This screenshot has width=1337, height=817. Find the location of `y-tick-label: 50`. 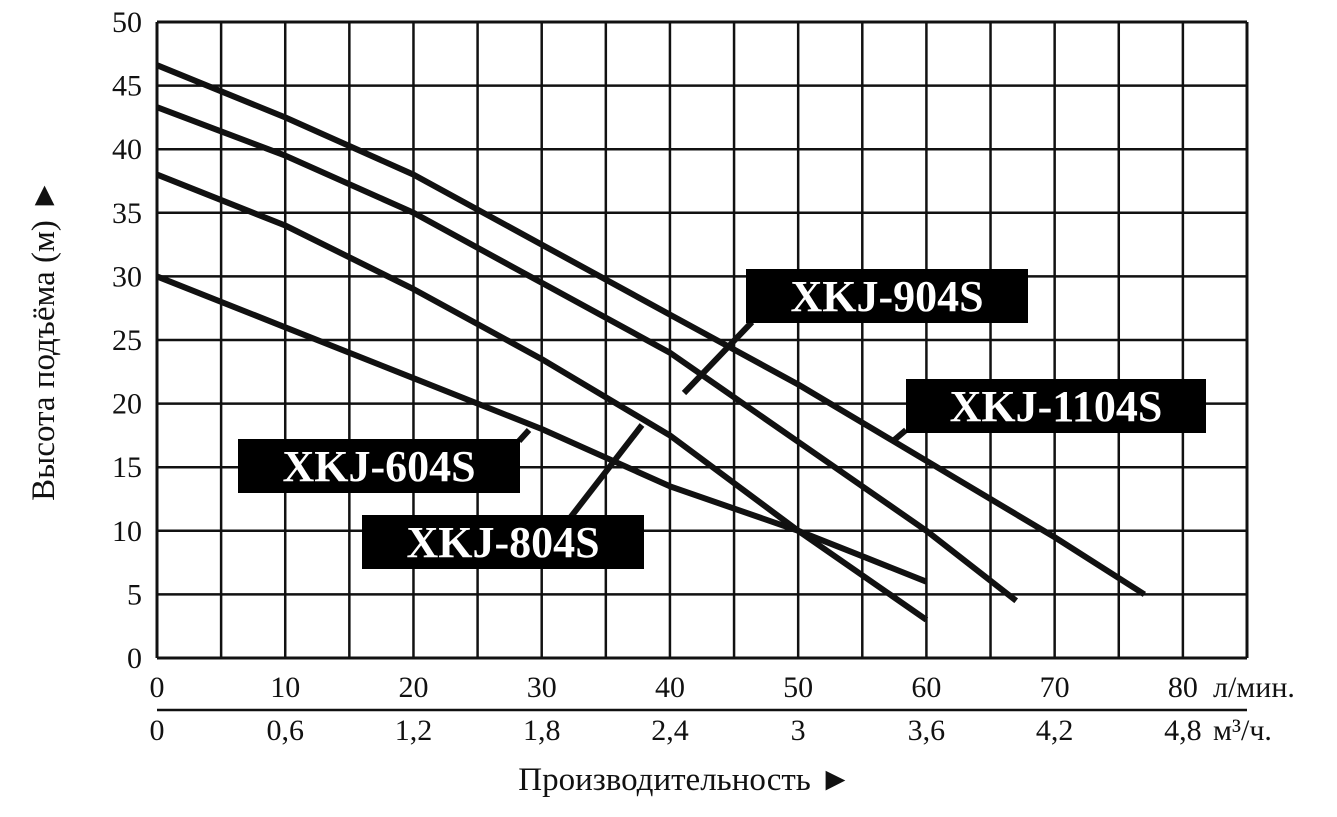

y-tick-label: 50 is located at coordinates (127, 22).